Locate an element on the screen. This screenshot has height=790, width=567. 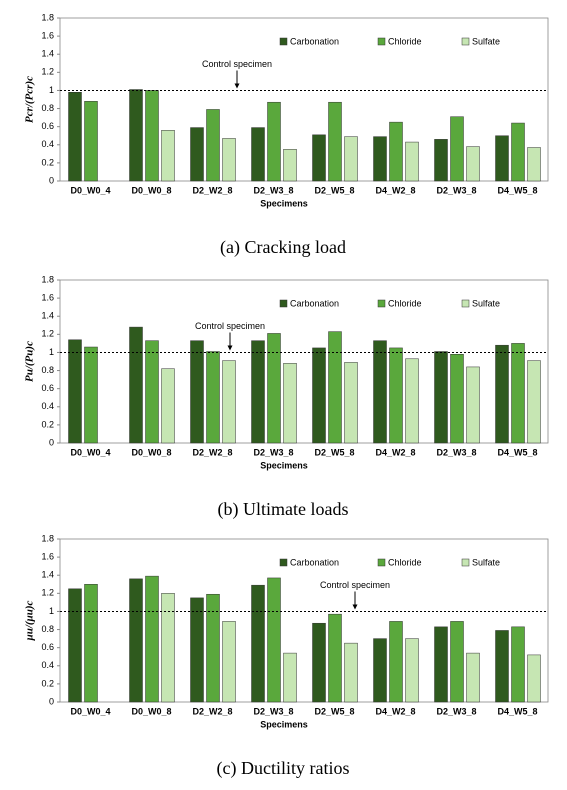
y-tick-label: 1.2 is located at coordinates (47, 593).